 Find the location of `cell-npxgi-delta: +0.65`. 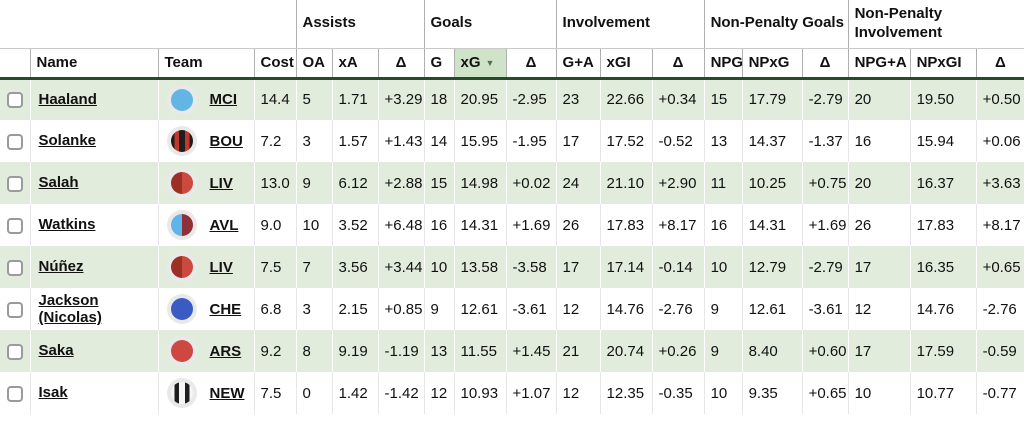

cell-npxgi-delta: +0.65 is located at coordinates (1000, 267).